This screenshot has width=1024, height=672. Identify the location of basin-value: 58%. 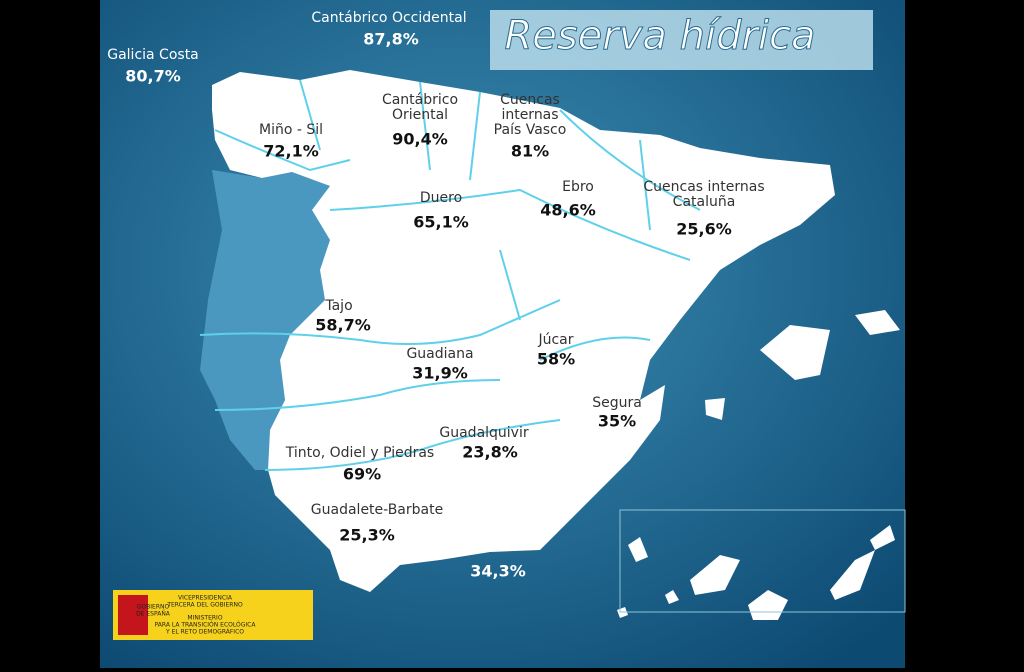
(556, 359).